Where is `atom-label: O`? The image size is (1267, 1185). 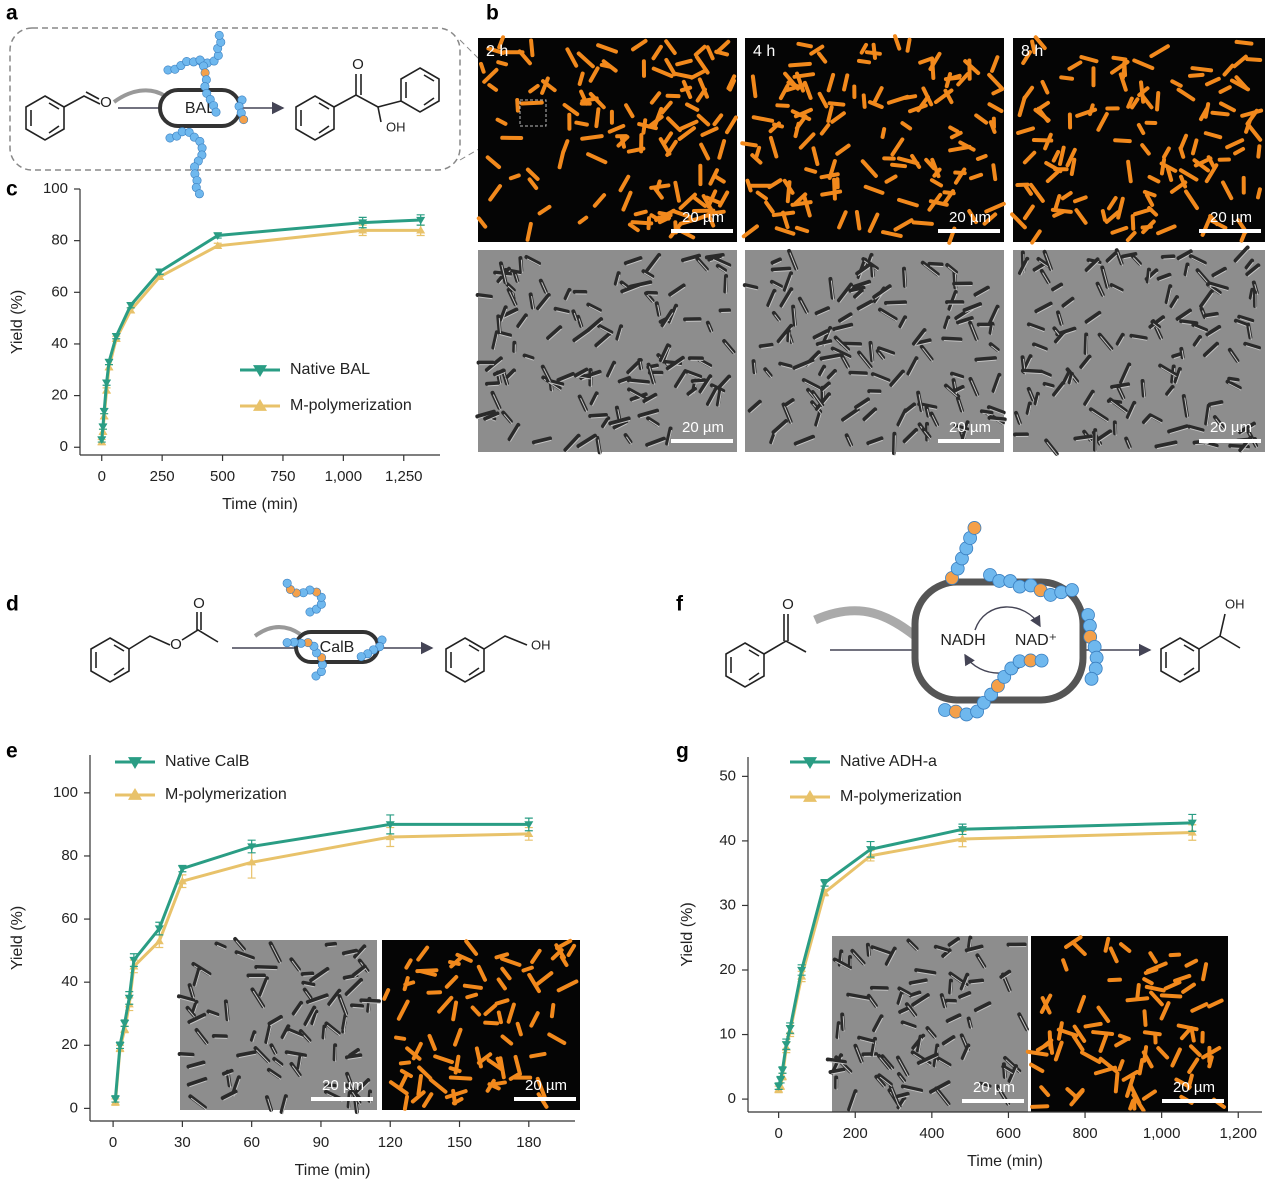
atom-label: O is located at coordinates (176, 644).